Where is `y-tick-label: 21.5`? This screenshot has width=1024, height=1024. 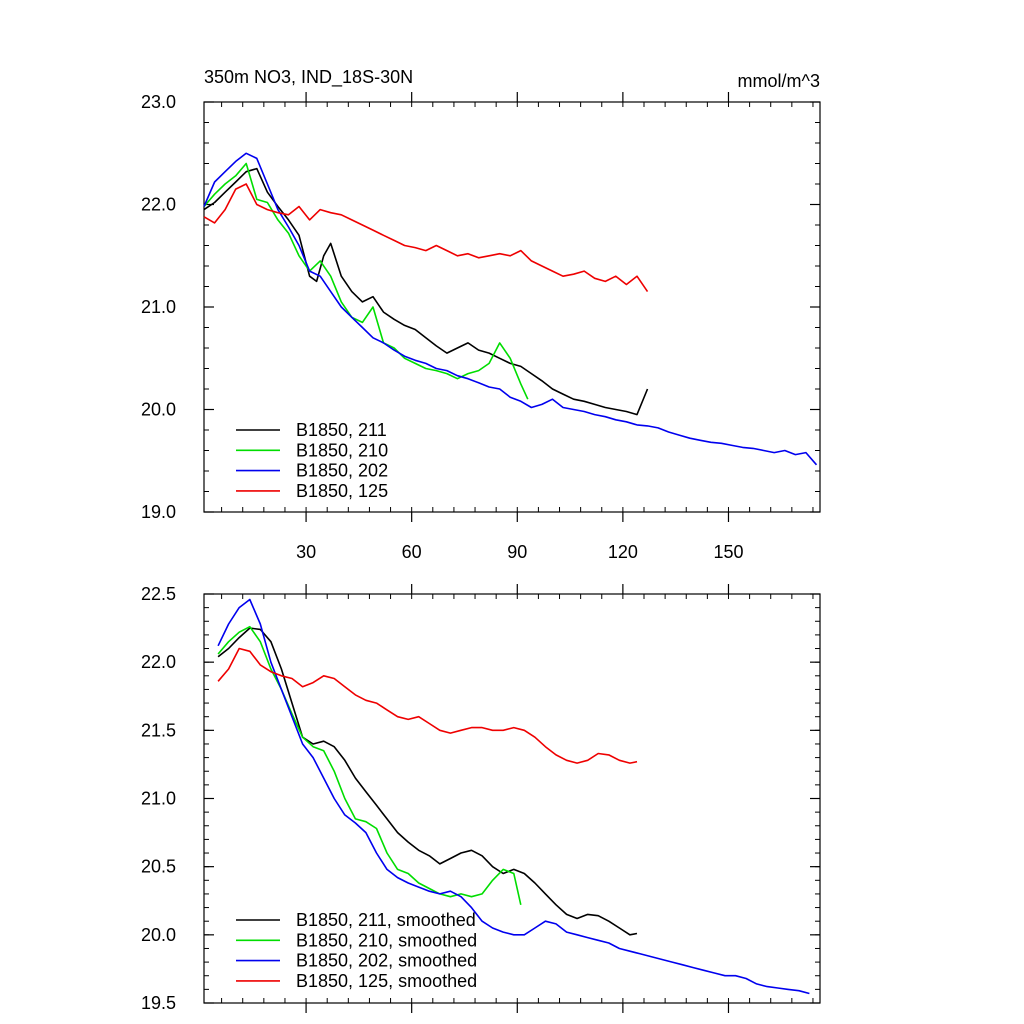 y-tick-label: 21.5 is located at coordinates (158, 730).